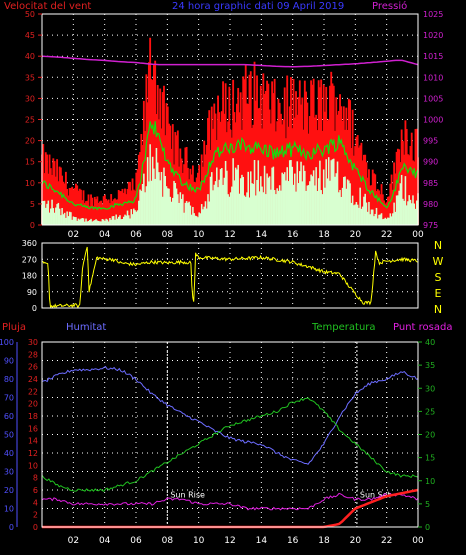 The height and width of the screenshot is (555, 466). Describe the element at coordinates (9, 509) in the screenshot. I see `humidity-y-tick: 10` at that location.